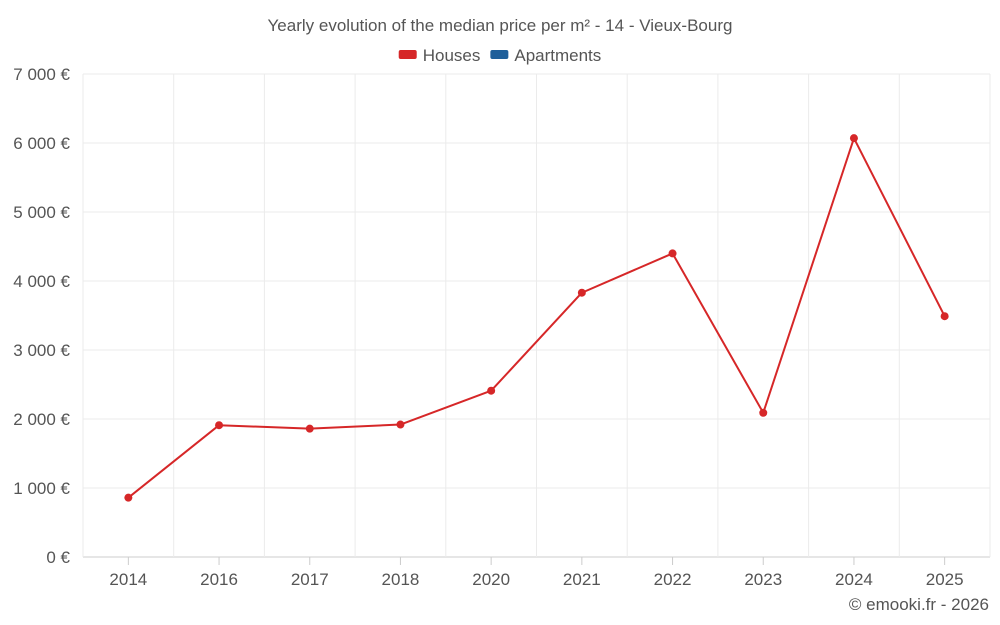 The width and height of the screenshot is (1000, 625). I want to click on x-tick-label: 2021, so click(582, 579).